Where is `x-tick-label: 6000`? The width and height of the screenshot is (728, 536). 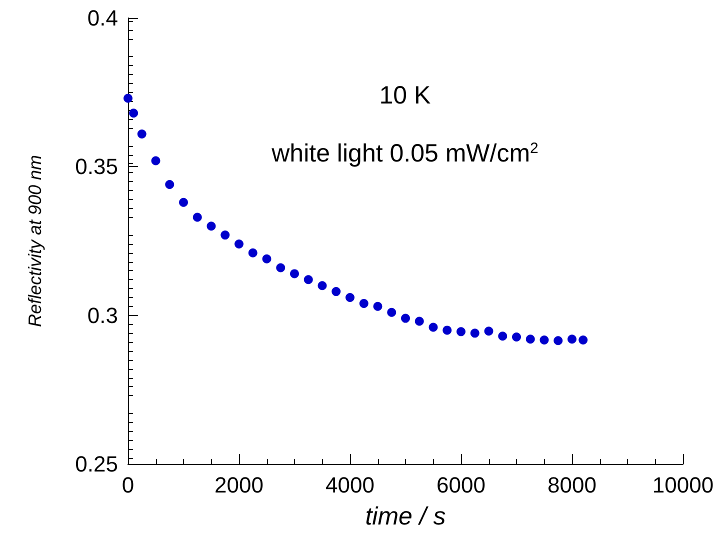
x-tick-label: 6000 is located at coordinates (461, 485).